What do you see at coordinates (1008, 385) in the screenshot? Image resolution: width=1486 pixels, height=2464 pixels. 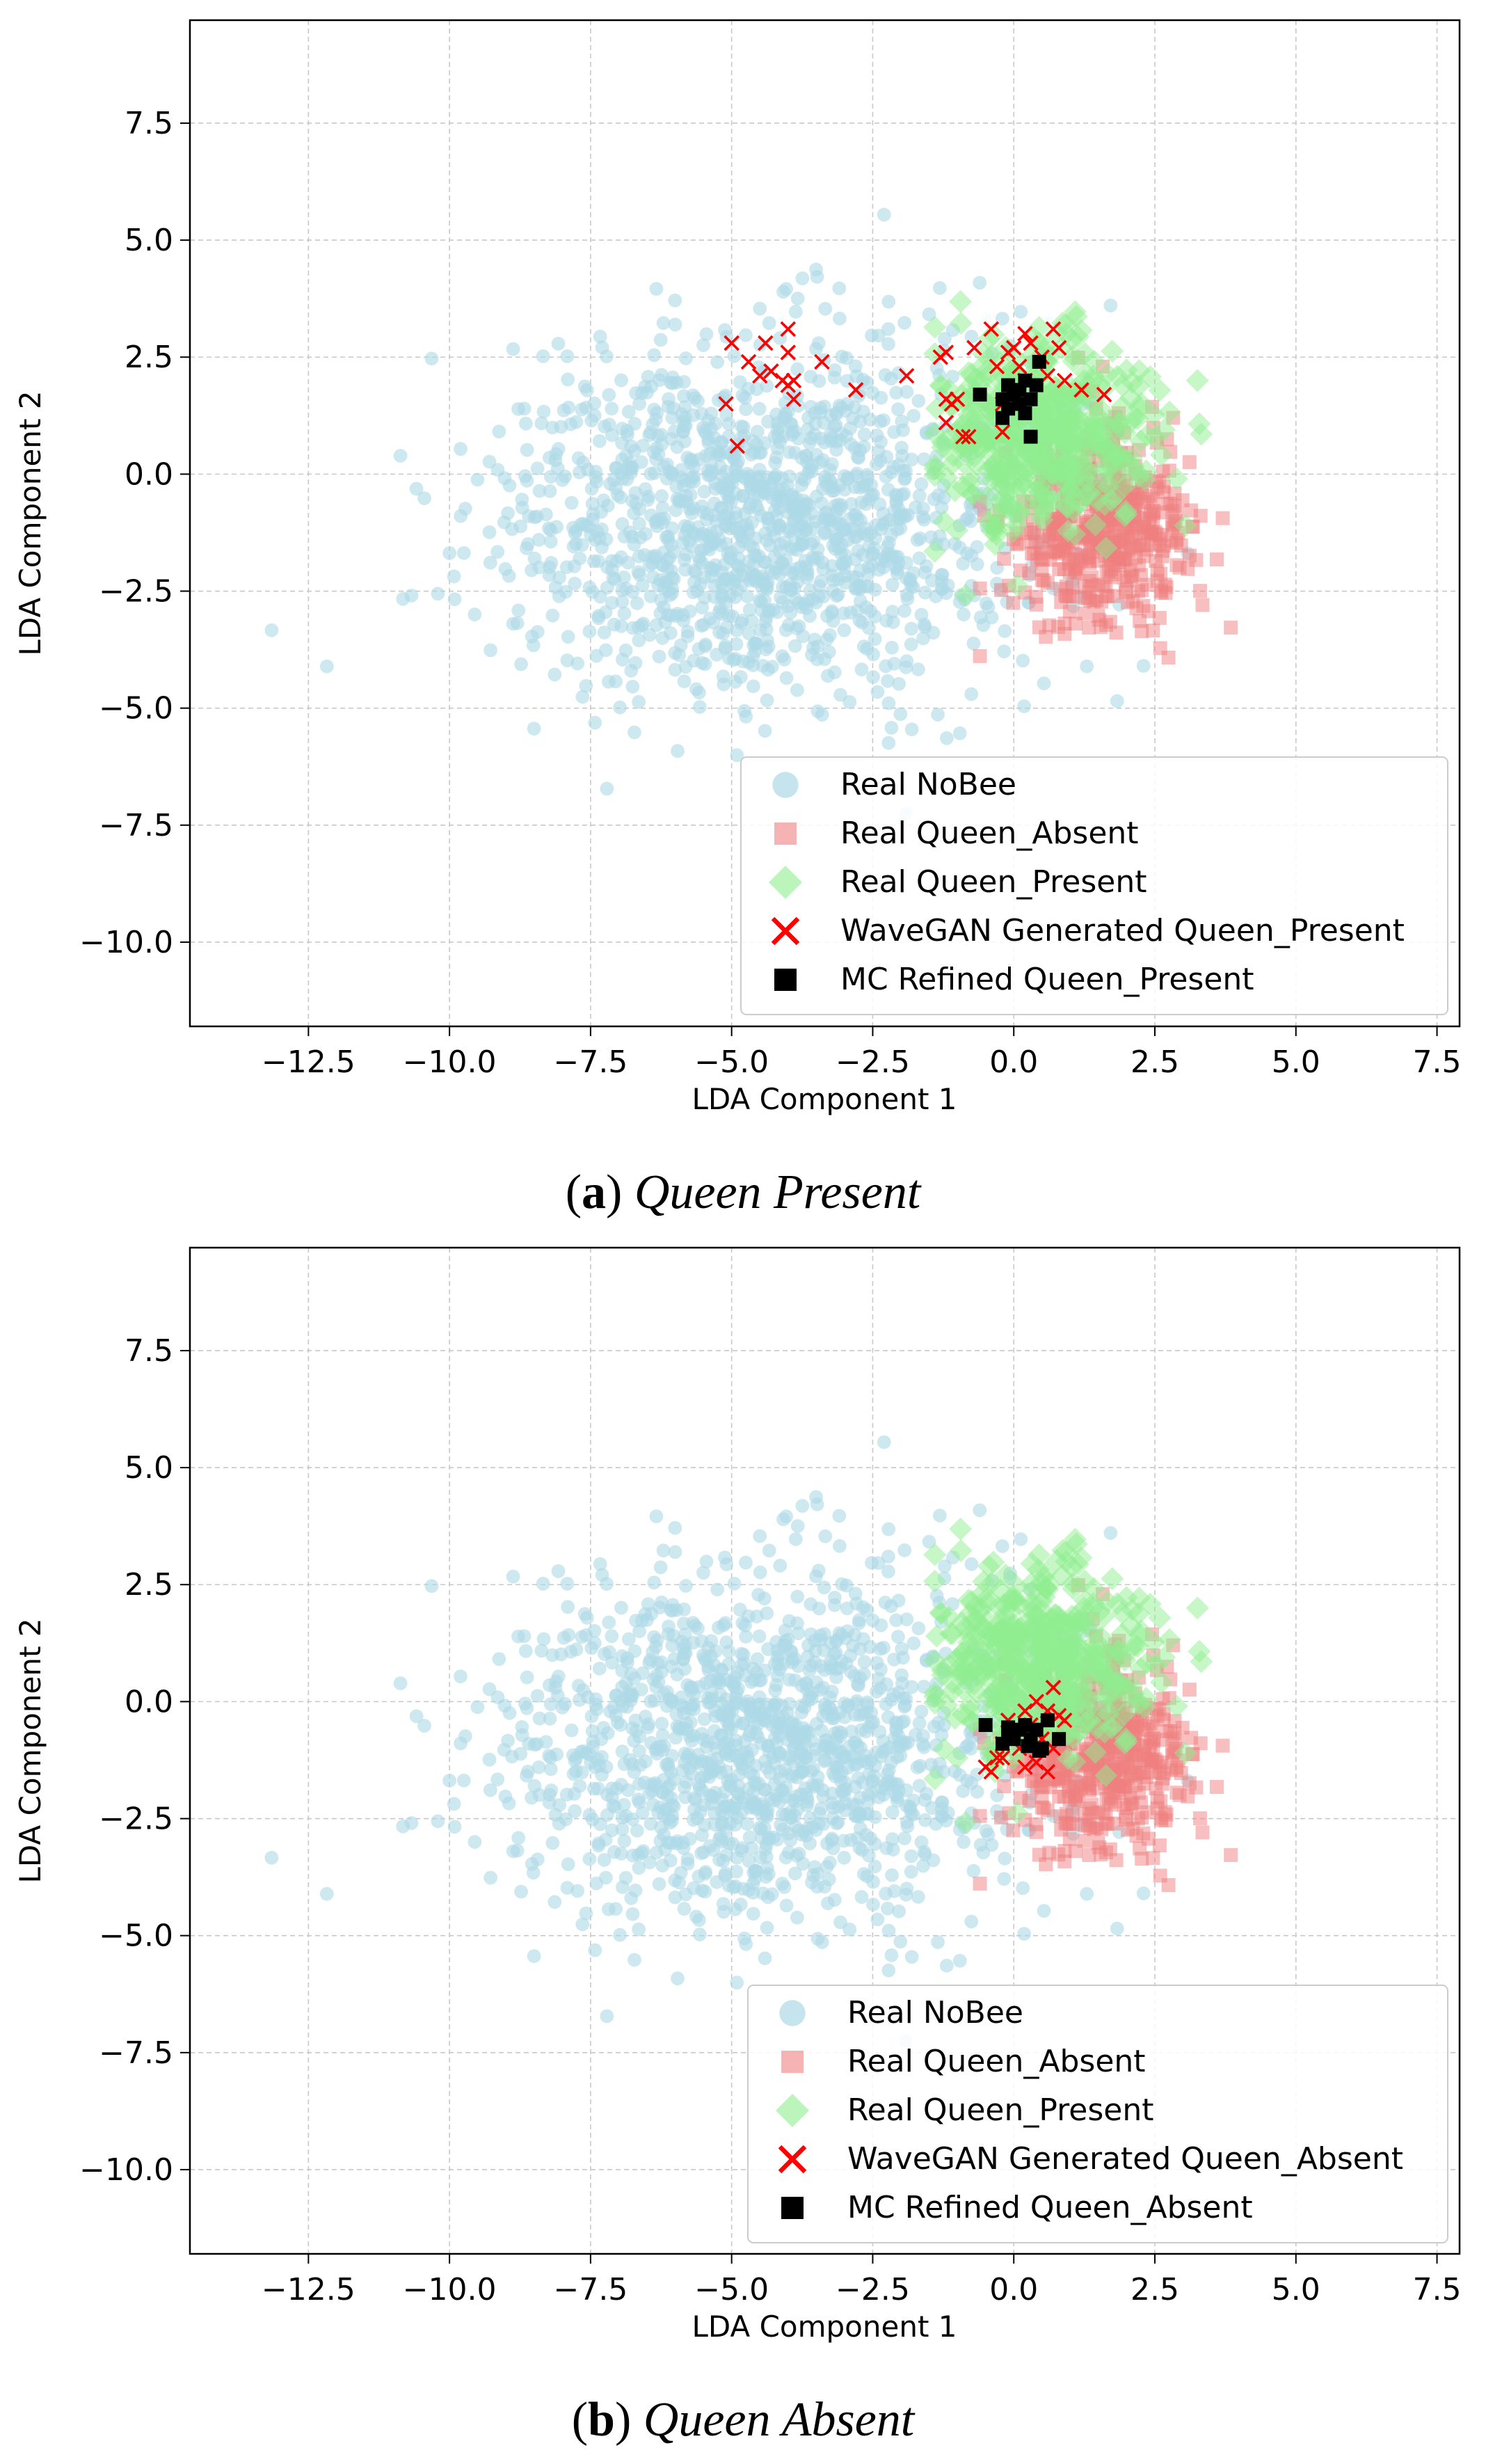 I see `mc-refined-point` at bounding box center [1008, 385].